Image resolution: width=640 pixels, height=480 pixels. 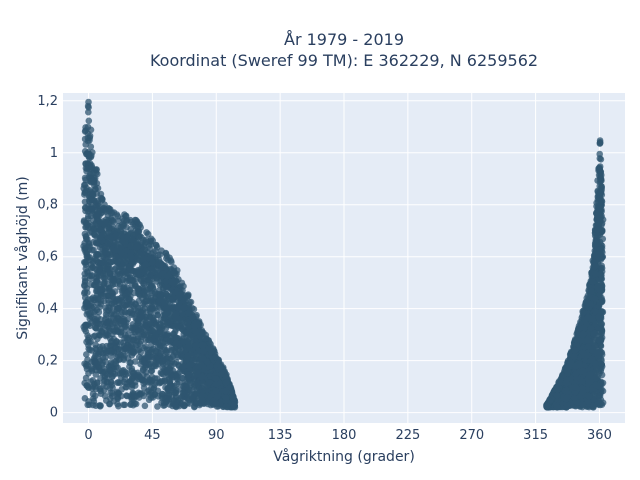 What do you see at coordinates (344, 39) in the screenshot?
I see `chart-title-line1: År 1979 - 2019` at bounding box center [344, 39].